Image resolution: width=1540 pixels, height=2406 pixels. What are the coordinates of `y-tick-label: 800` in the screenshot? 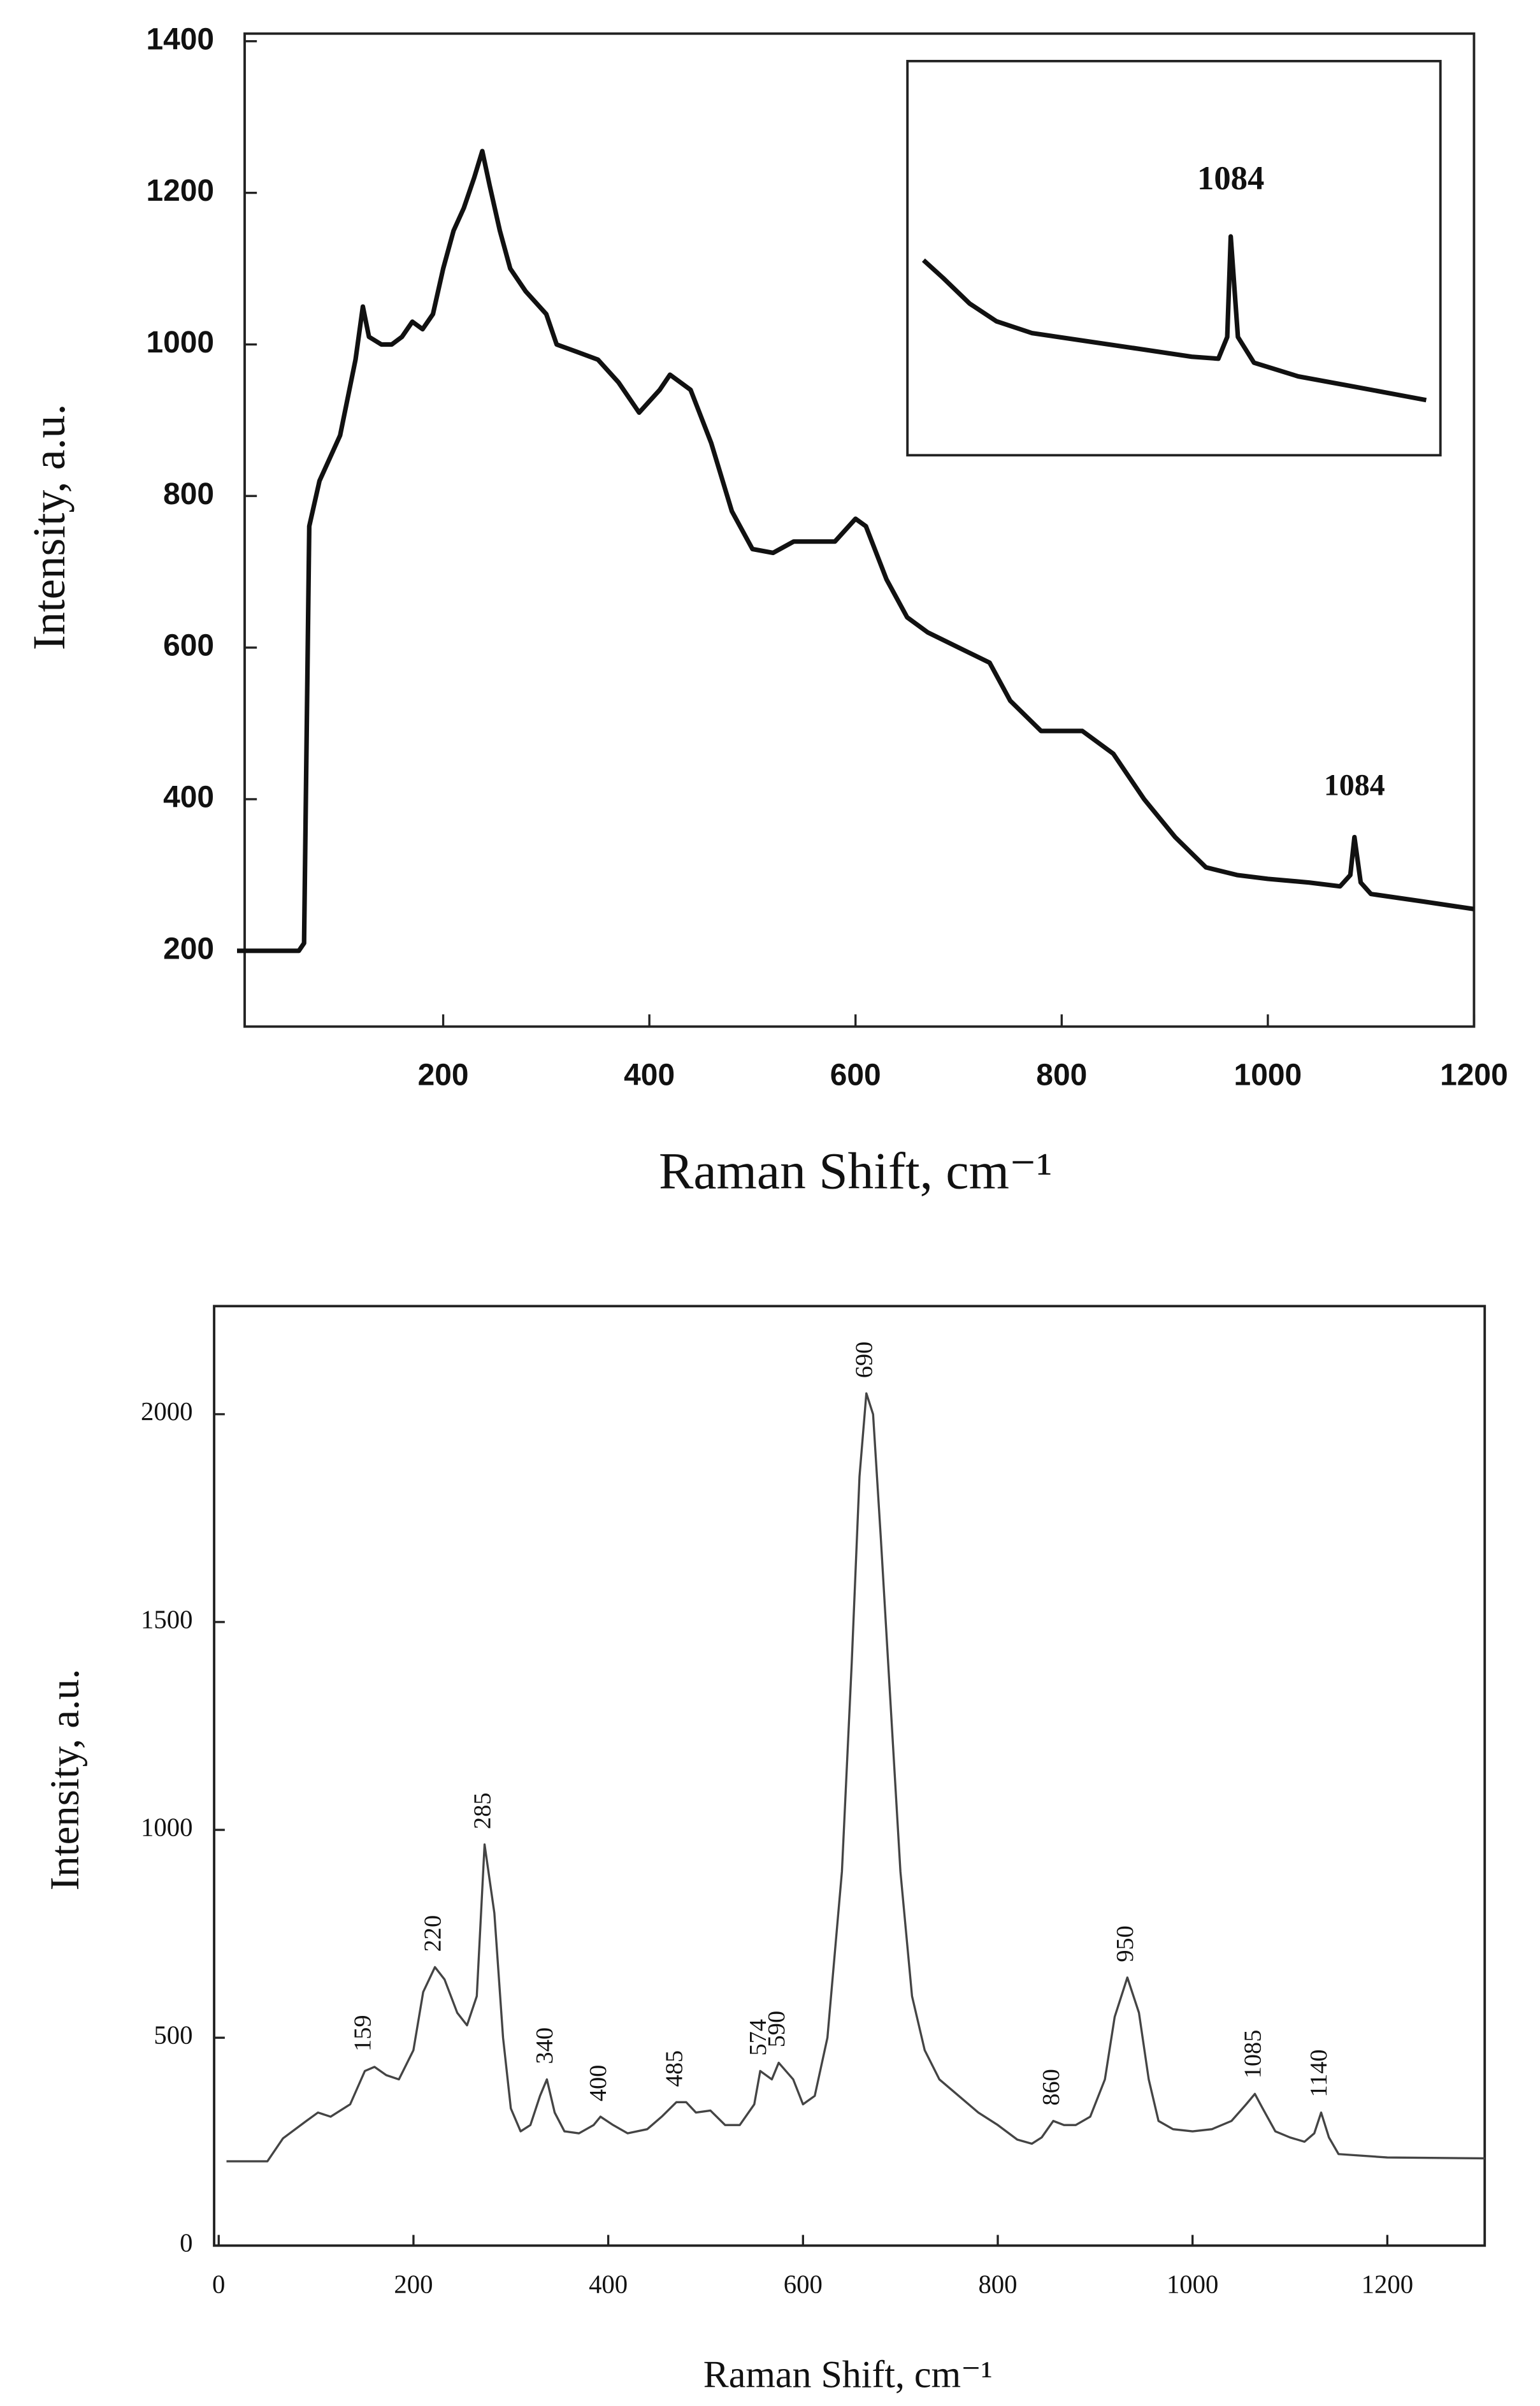 It's located at (188, 494).